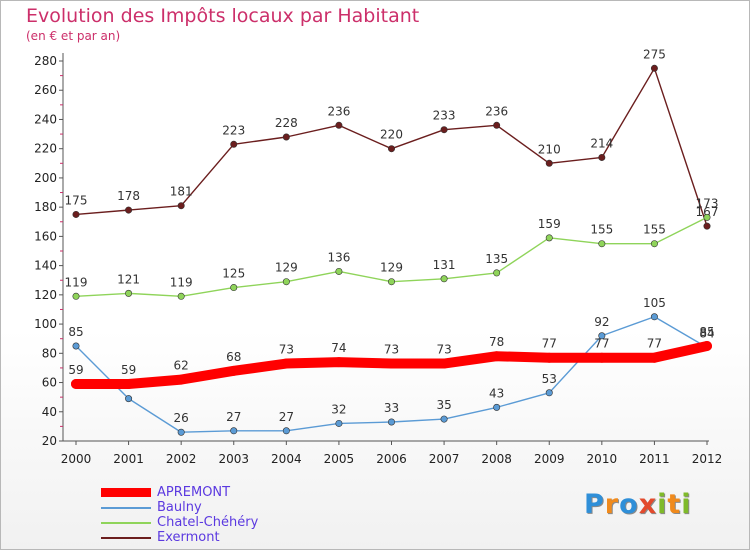  Describe the element at coordinates (707, 203) in the screenshot. I see `data-label: 173` at that location.